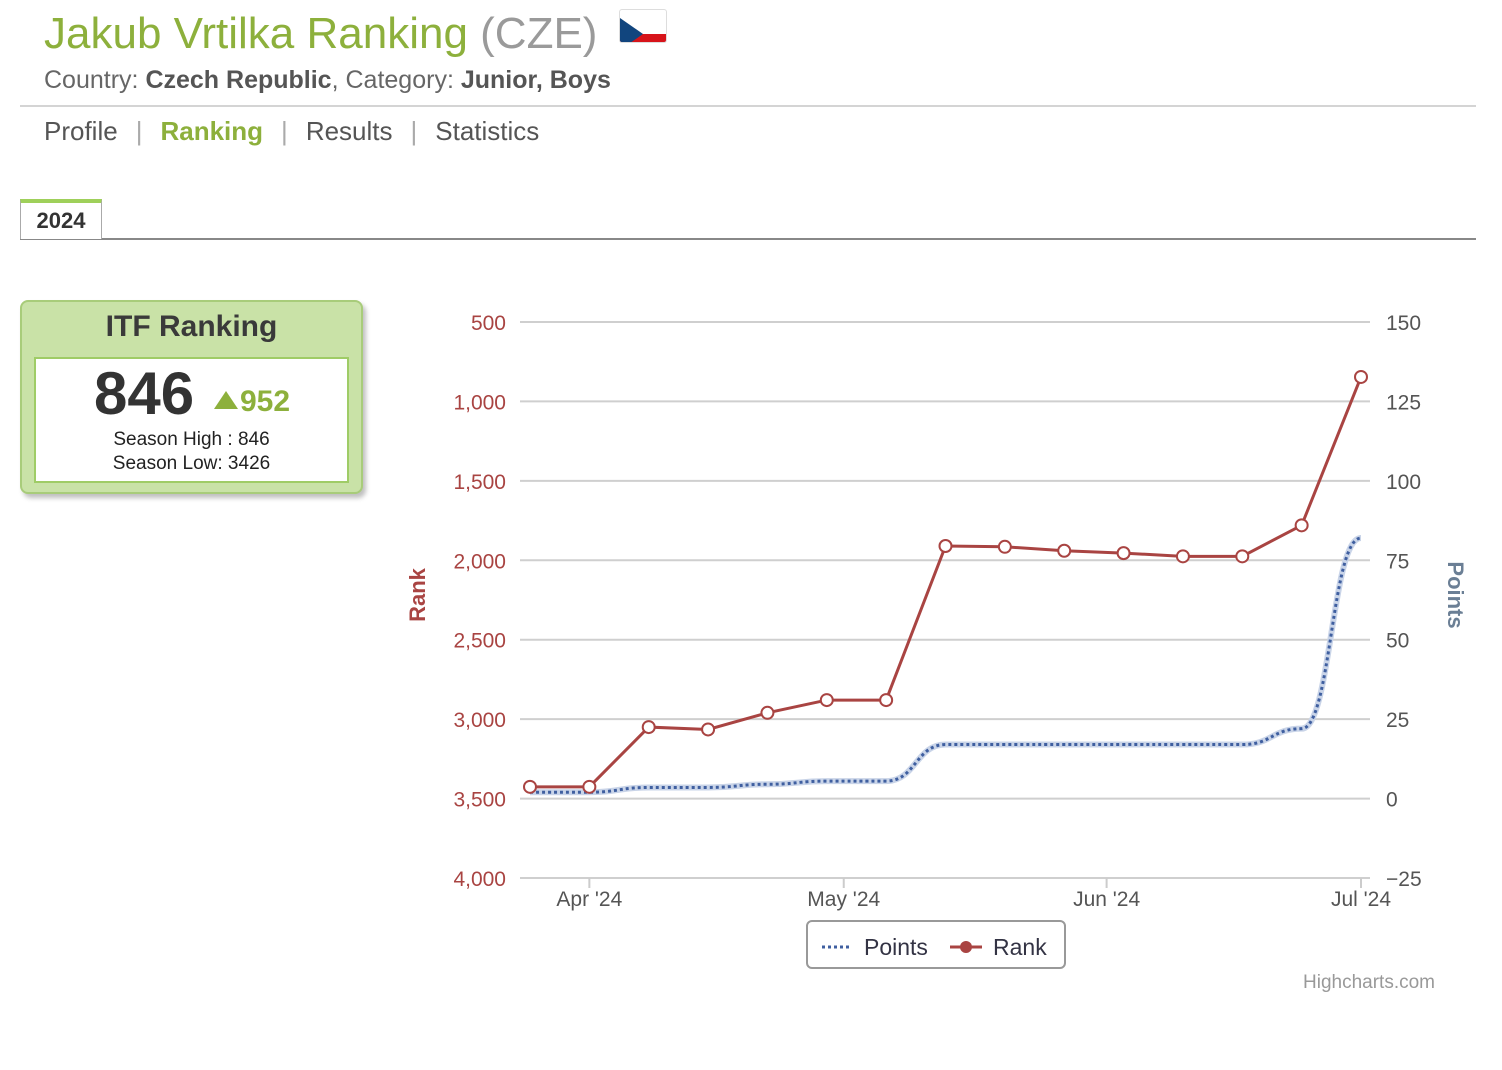  Describe the element at coordinates (479, 800) in the screenshot. I see `y-left-tick-label: 3,500` at that location.